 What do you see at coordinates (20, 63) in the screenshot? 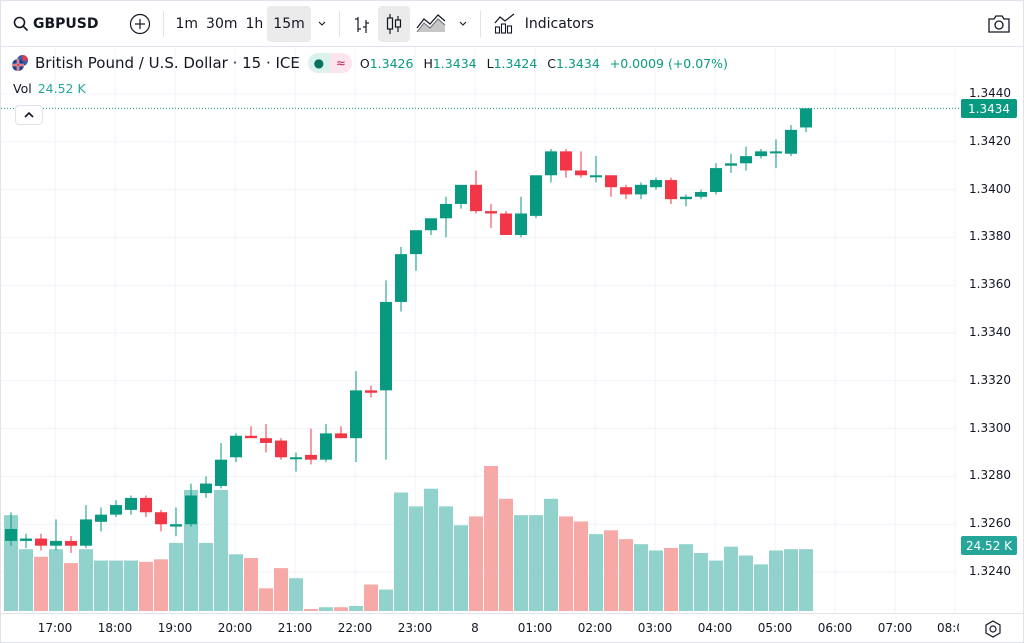
I see `gbp-usd-flag-icon` at bounding box center [20, 63].